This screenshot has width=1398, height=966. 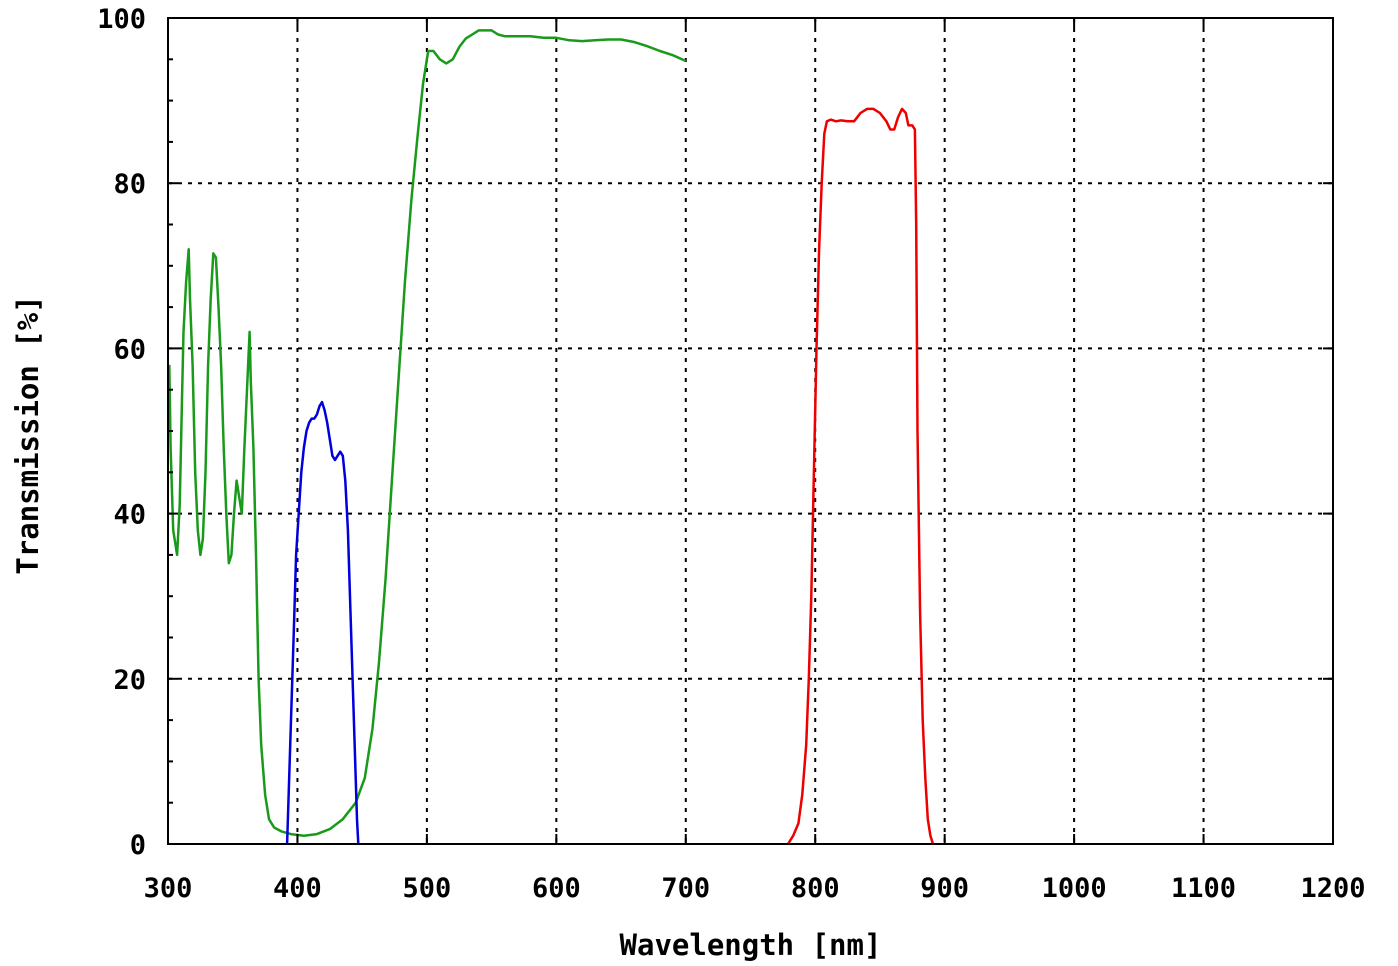 What do you see at coordinates (1074, 888) in the screenshot?
I see `x-tick-label: 1000` at bounding box center [1074, 888].